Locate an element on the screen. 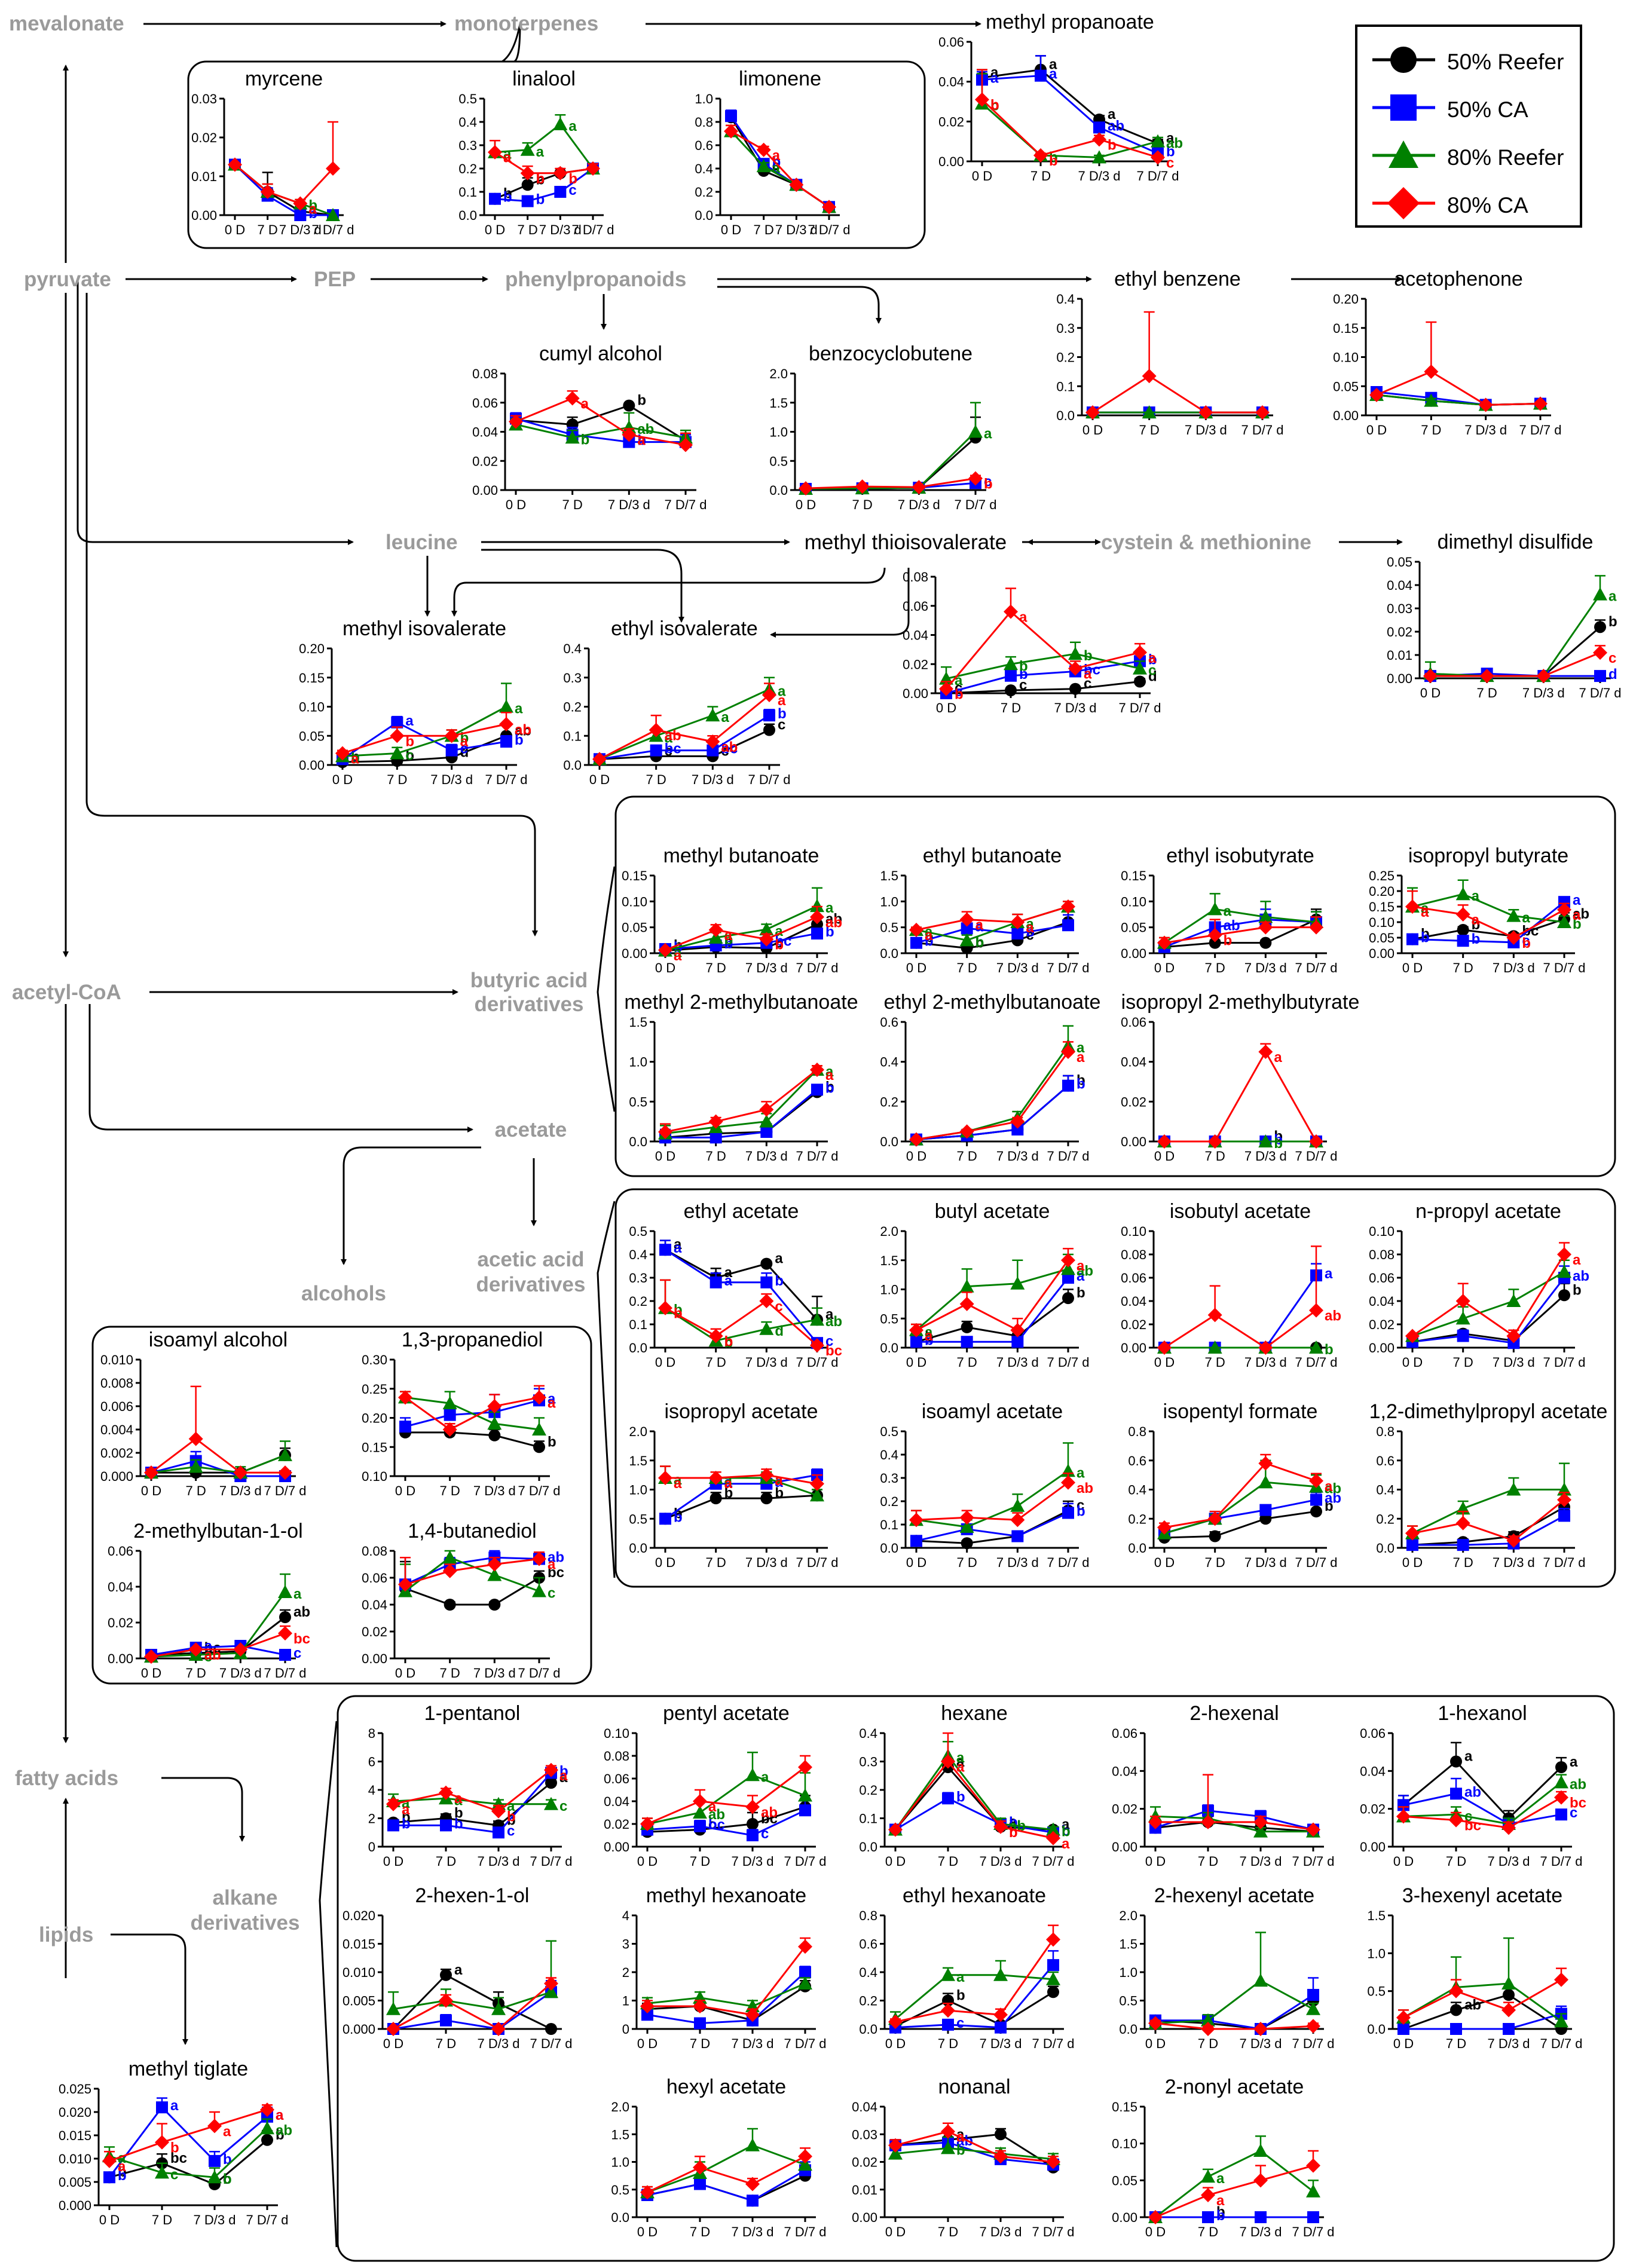 The image size is (1630, 2268). node-leucine: leucine is located at coordinates (422, 542).